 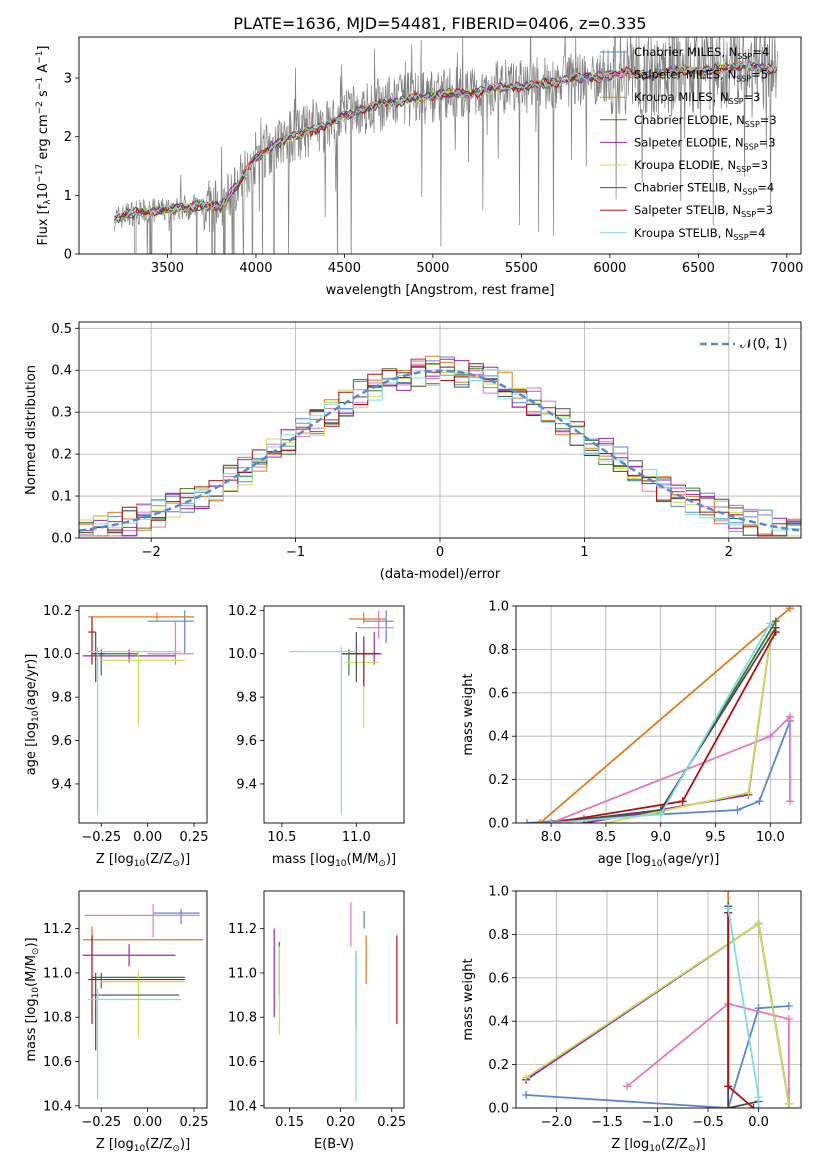 I want to click on legend-label: 𝒩(0, 1), so click(x=763, y=344).